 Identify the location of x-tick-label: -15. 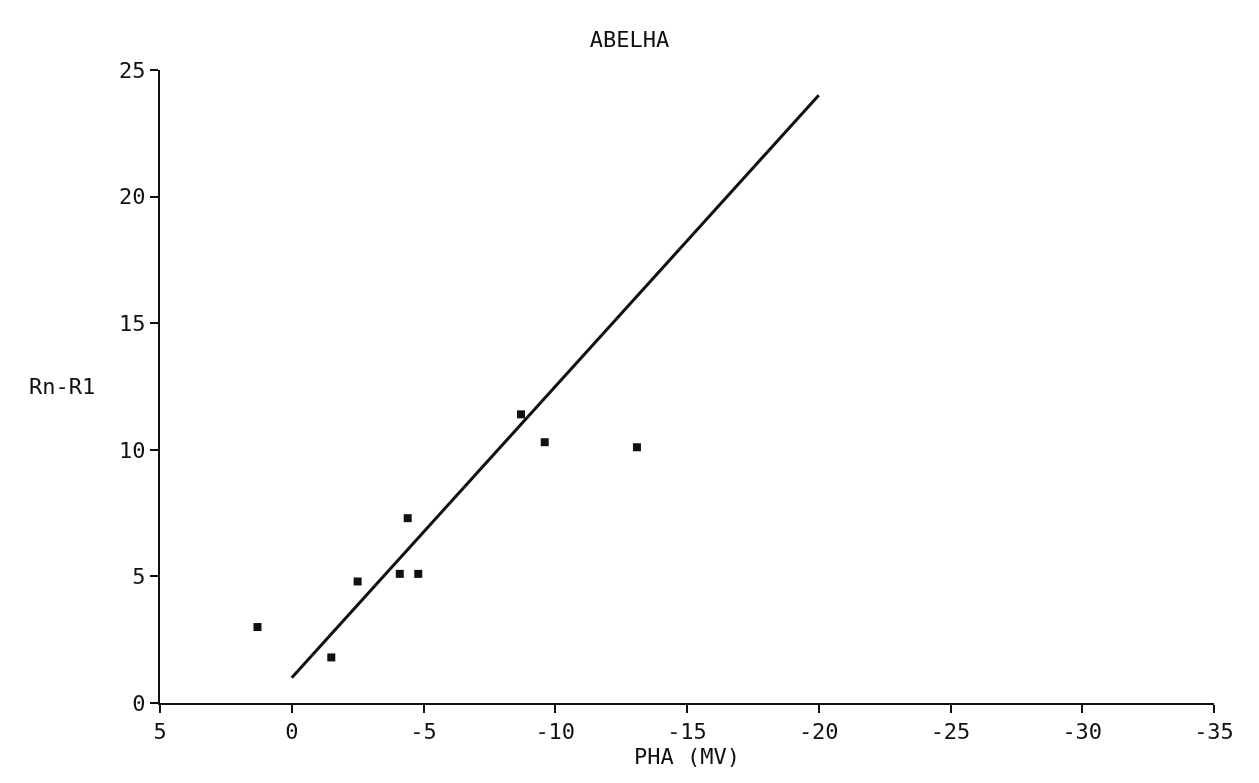
(687, 732).